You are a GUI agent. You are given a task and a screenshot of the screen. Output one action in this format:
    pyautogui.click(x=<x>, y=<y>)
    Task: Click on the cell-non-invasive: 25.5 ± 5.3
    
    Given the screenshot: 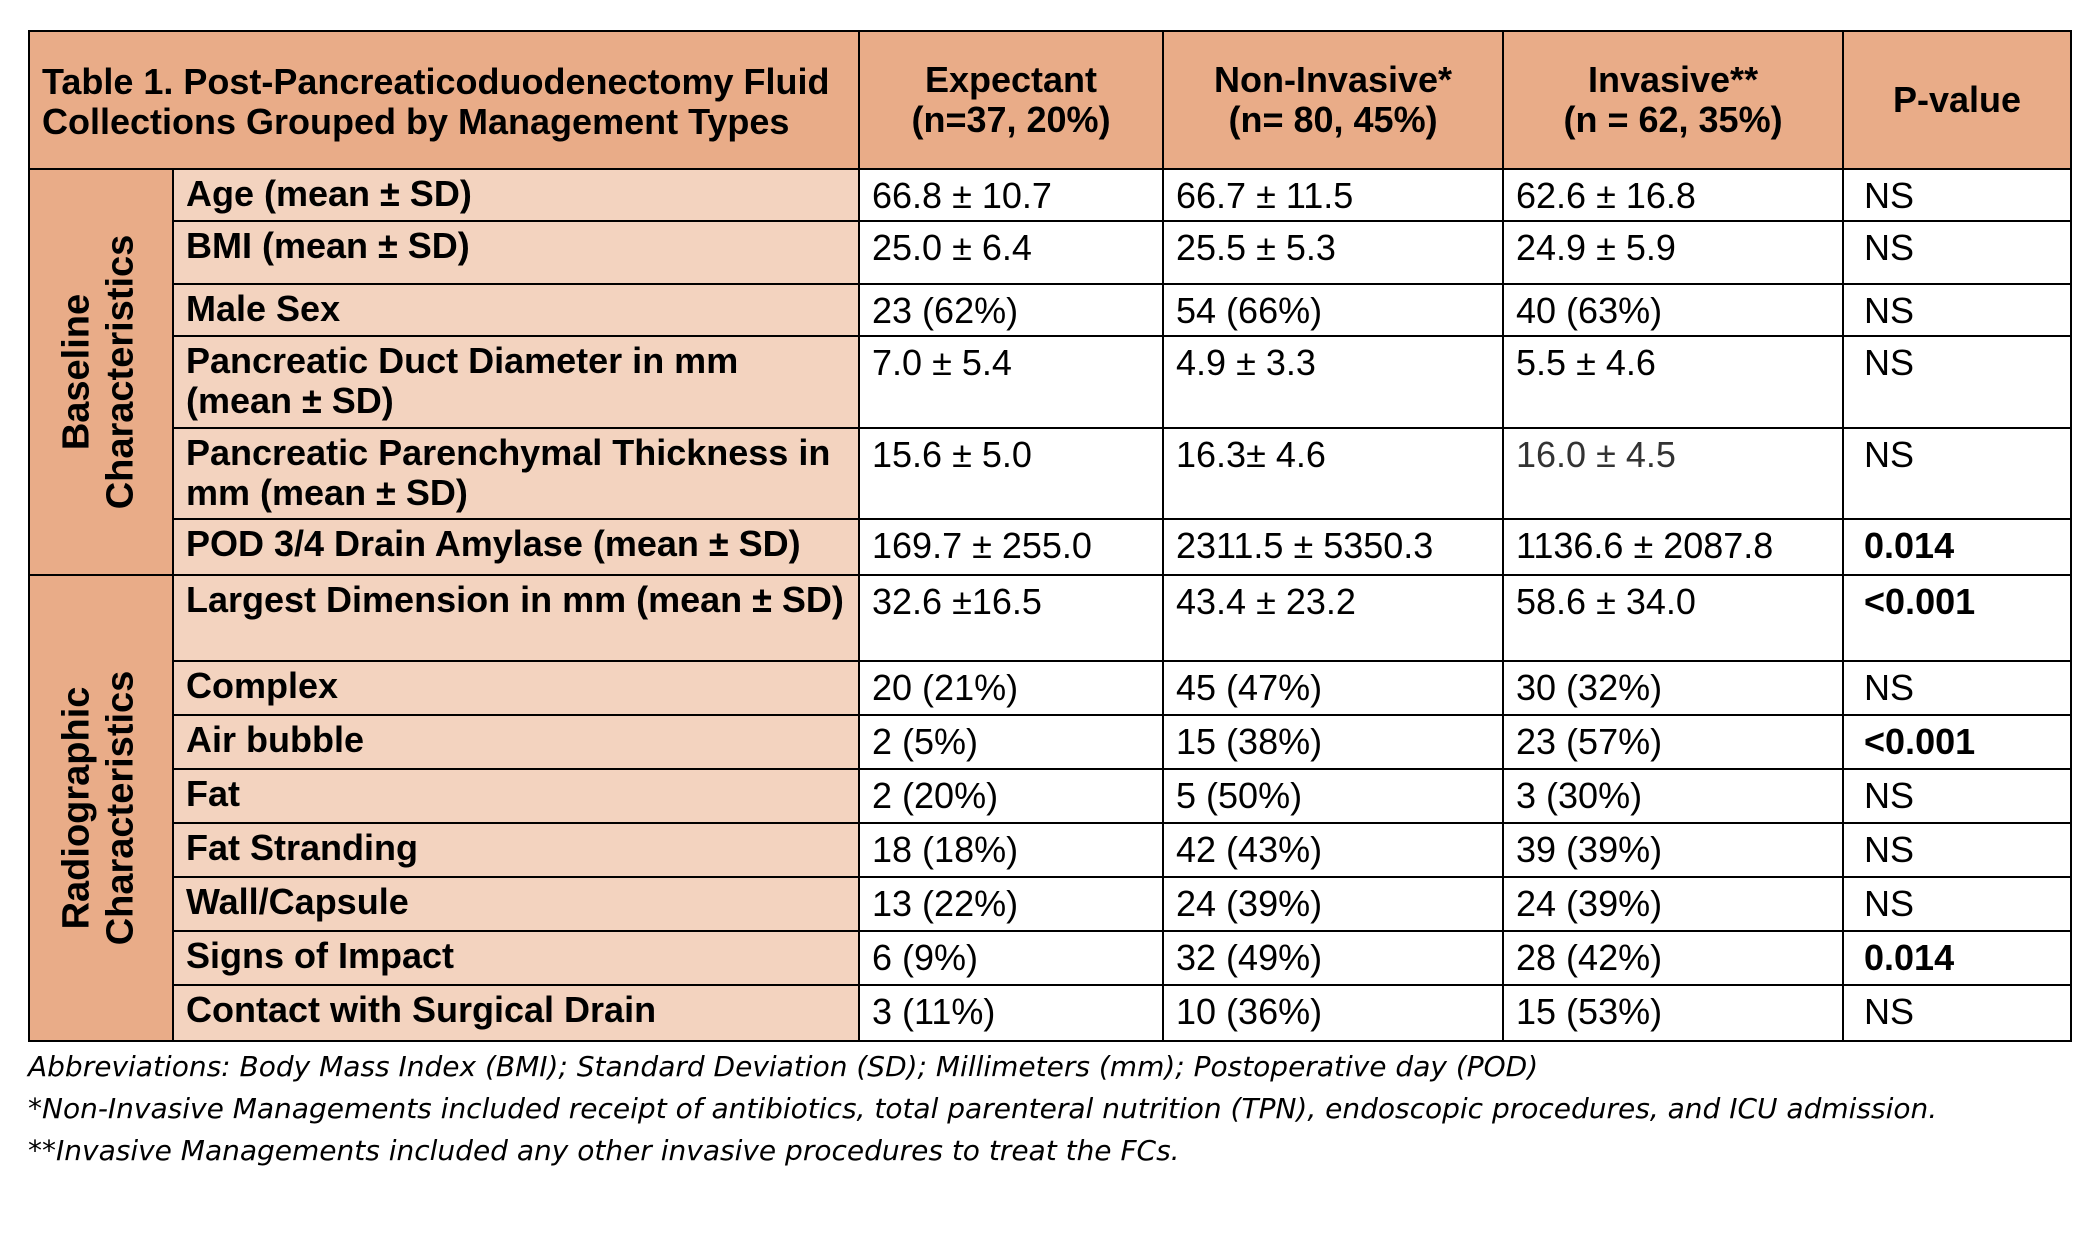 What is the action you would take?
    pyautogui.click(x=1333, y=252)
    